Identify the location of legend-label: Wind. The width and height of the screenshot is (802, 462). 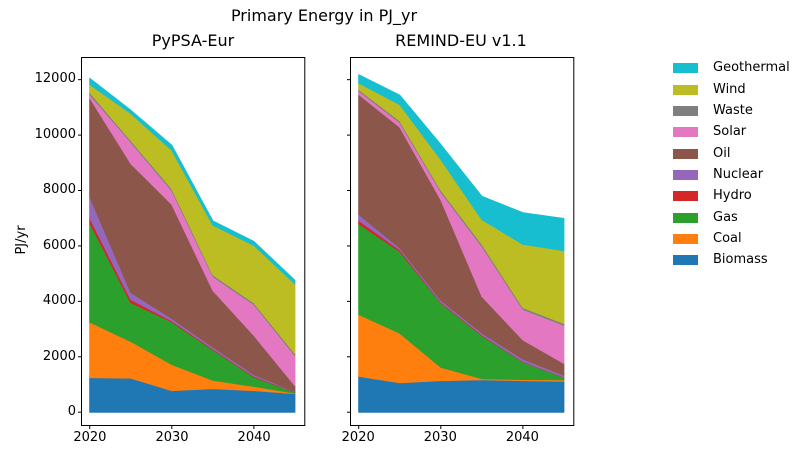
(729, 89).